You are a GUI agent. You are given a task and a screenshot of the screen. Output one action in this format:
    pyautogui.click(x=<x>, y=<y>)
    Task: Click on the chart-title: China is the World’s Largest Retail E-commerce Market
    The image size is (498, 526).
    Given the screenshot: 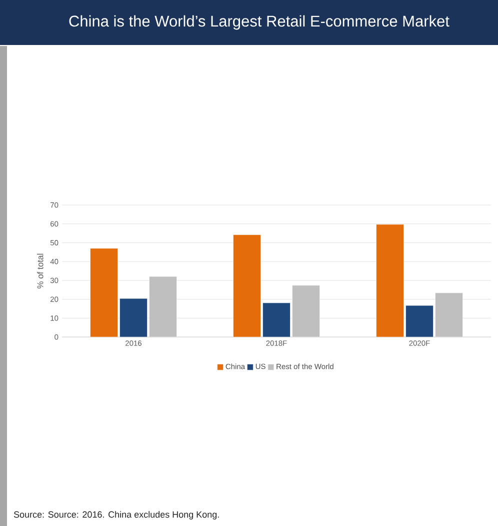 What is the action you would take?
    pyautogui.click(x=259, y=22)
    